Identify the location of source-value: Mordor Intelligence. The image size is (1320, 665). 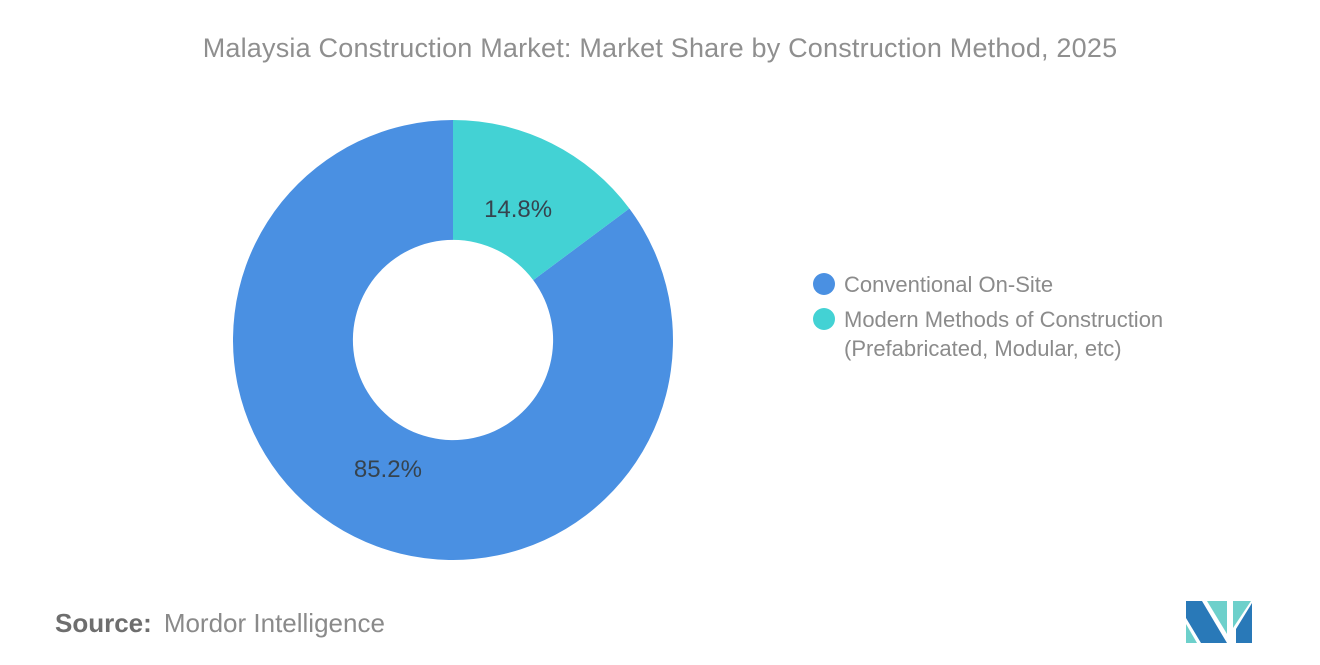
(274, 623).